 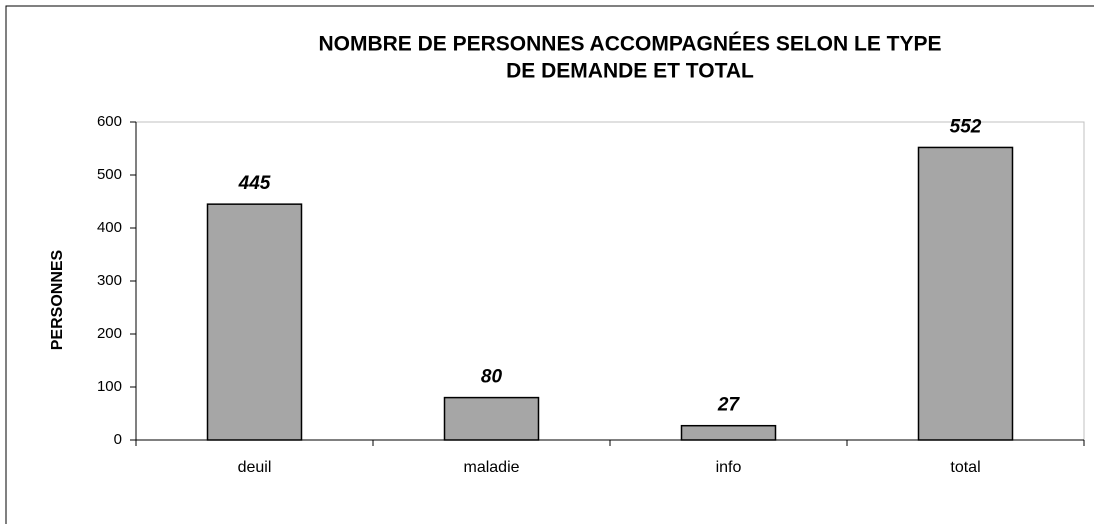 What do you see at coordinates (109, 280) in the screenshot?
I see `y-tick-label: 300` at bounding box center [109, 280].